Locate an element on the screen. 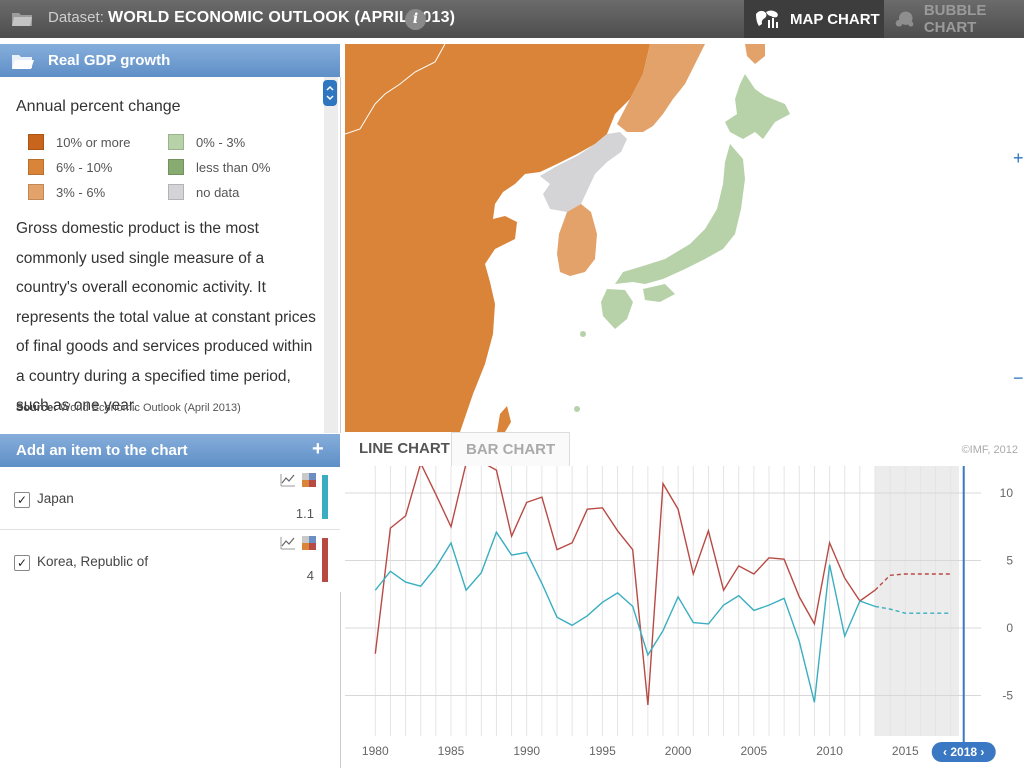 Image resolution: width=1024 pixels, height=768 pixels. chart-item-korea: ✓ Korea, Republic of 4 is located at coordinates (170, 561).